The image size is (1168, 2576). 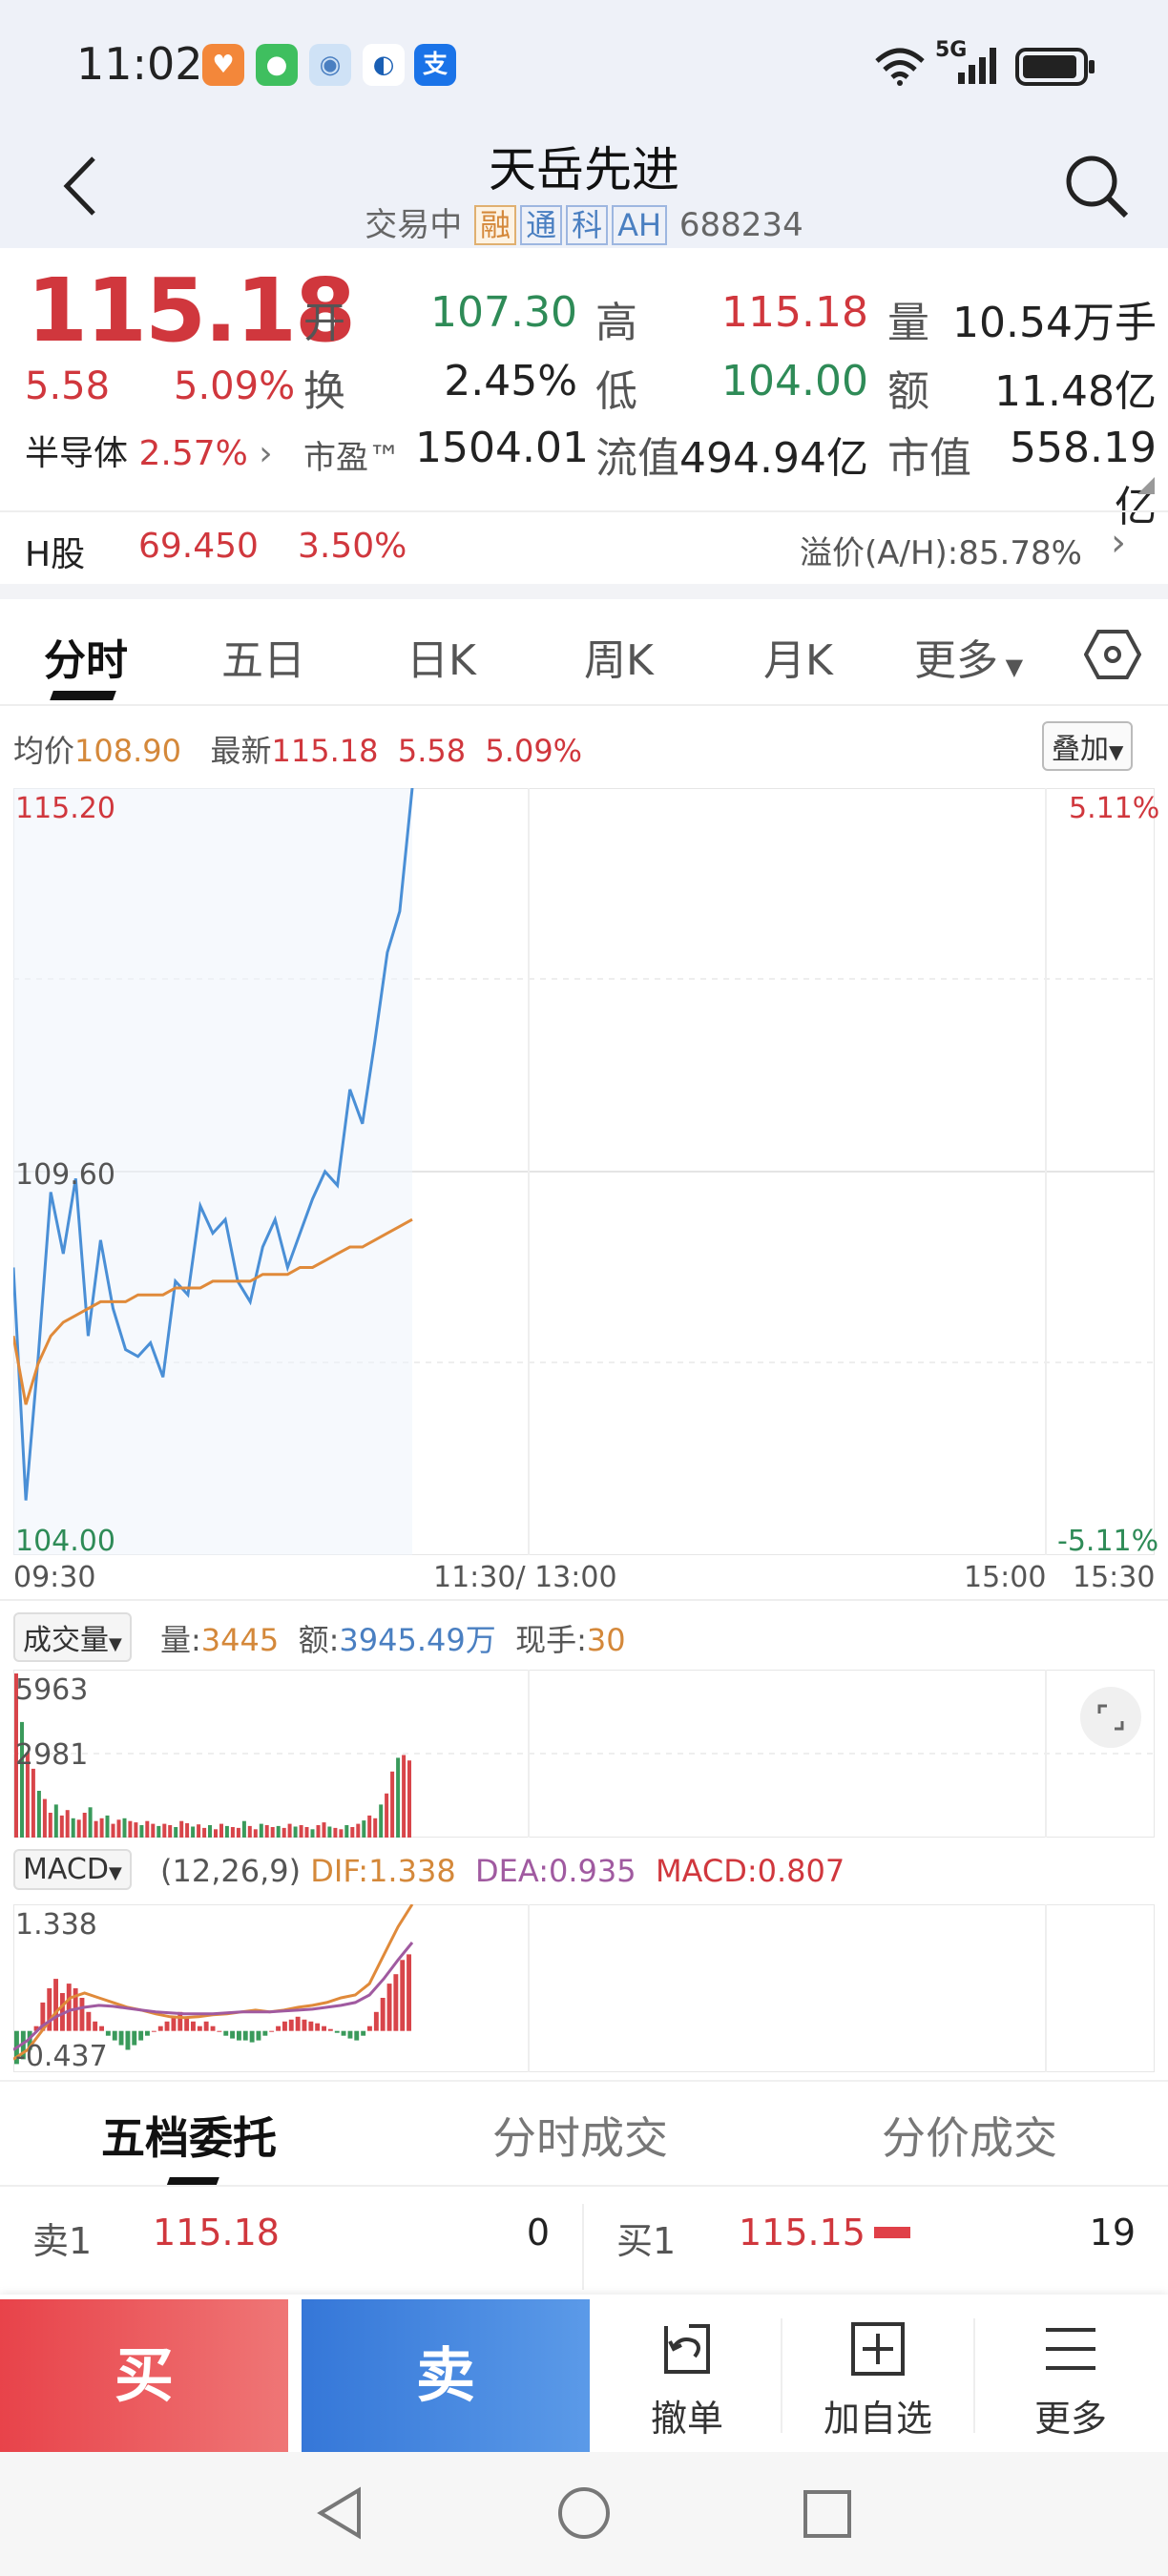 What do you see at coordinates (189, 2138) in the screenshot?
I see `tab-order-book: 五档委托` at bounding box center [189, 2138].